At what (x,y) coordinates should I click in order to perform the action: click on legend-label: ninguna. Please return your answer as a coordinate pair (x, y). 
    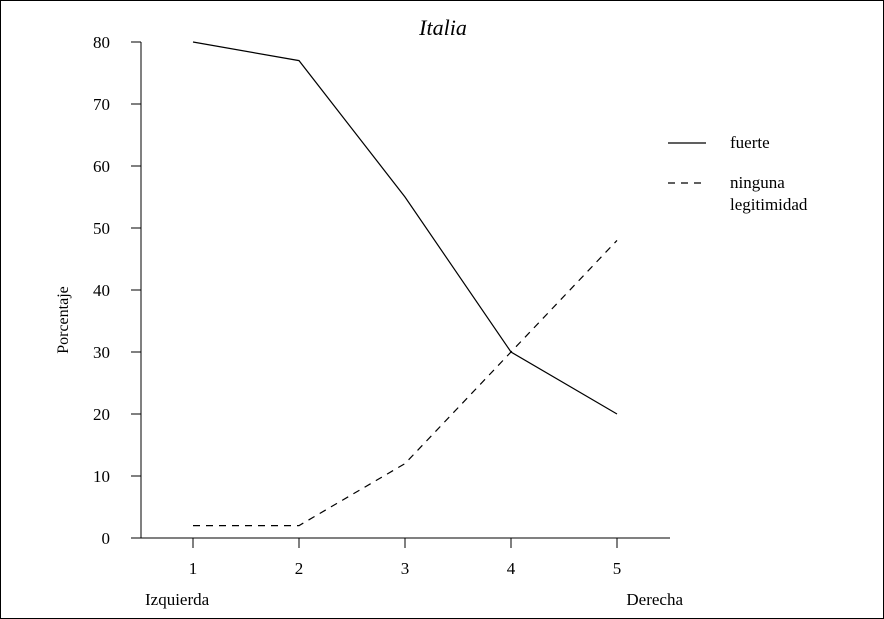
    Looking at the image, I should click on (757, 182).